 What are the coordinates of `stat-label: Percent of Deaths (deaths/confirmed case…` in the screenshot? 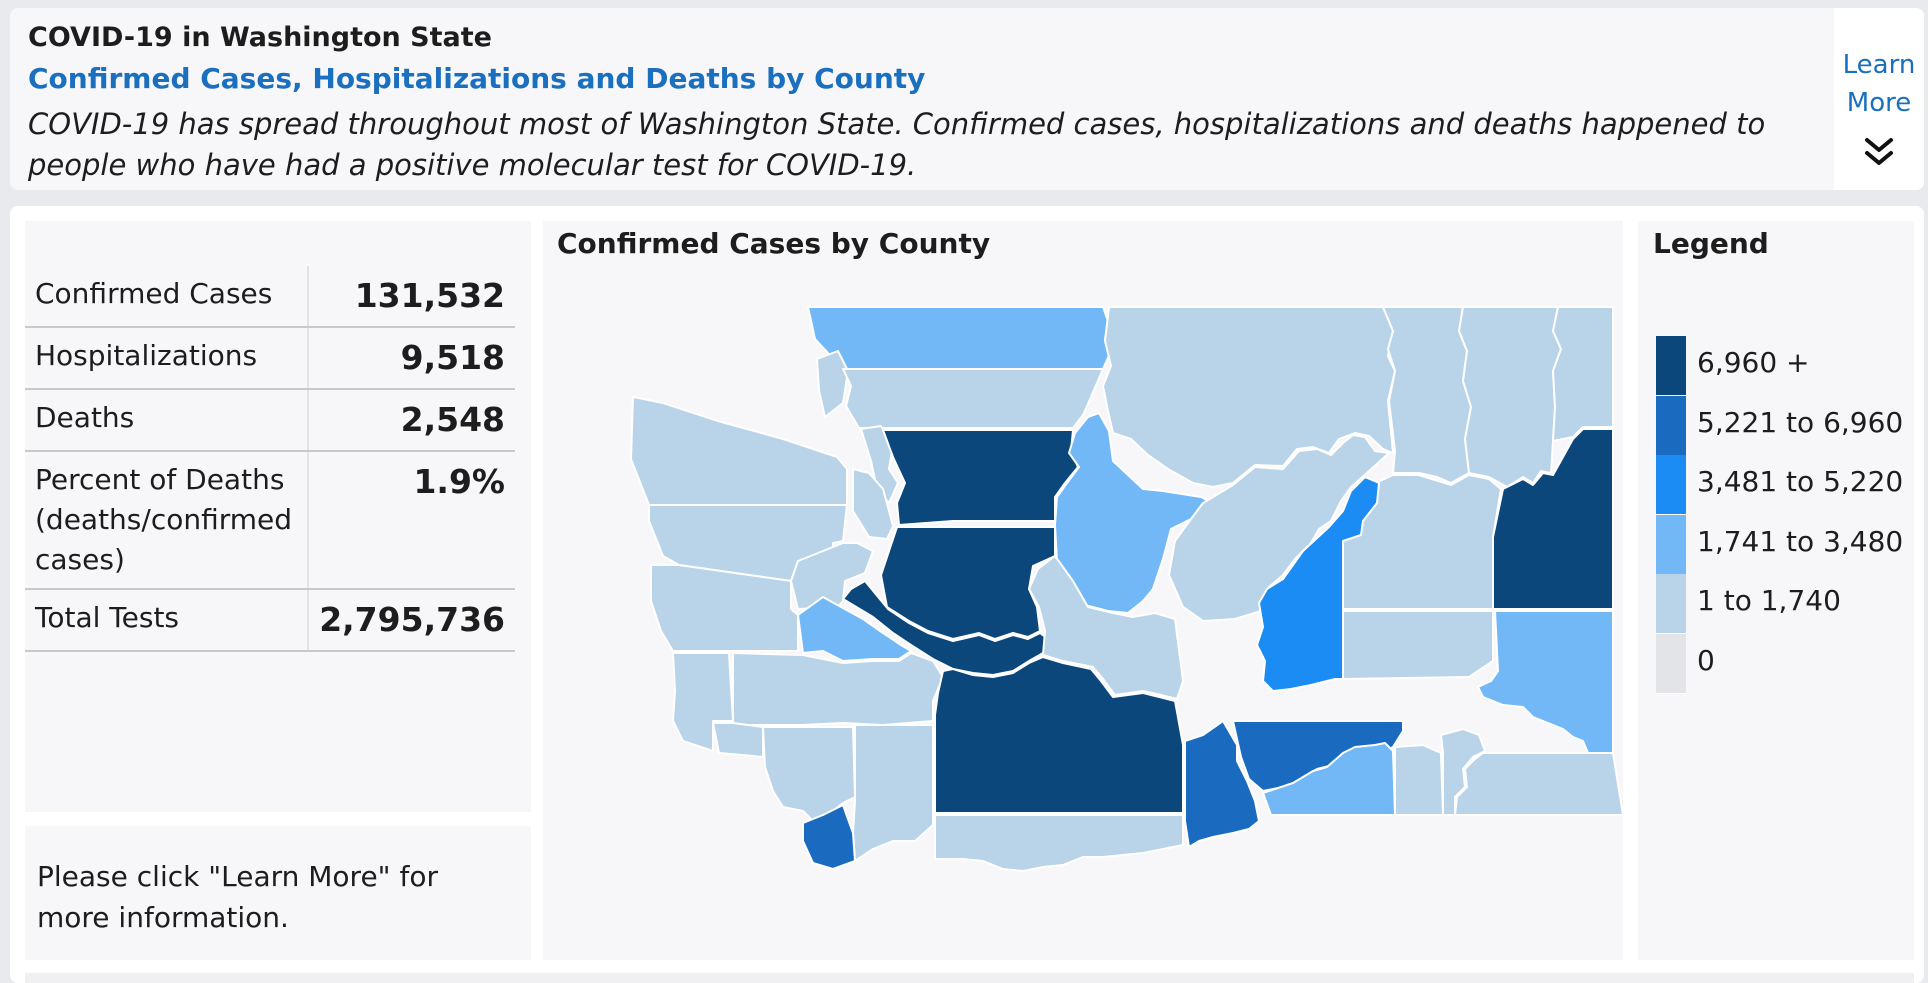 It's located at (167, 520).